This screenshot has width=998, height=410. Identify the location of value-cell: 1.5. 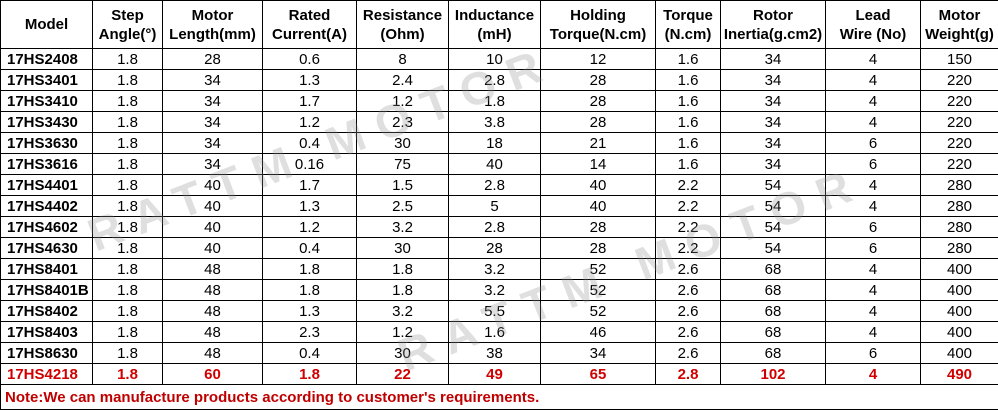
(403, 185).